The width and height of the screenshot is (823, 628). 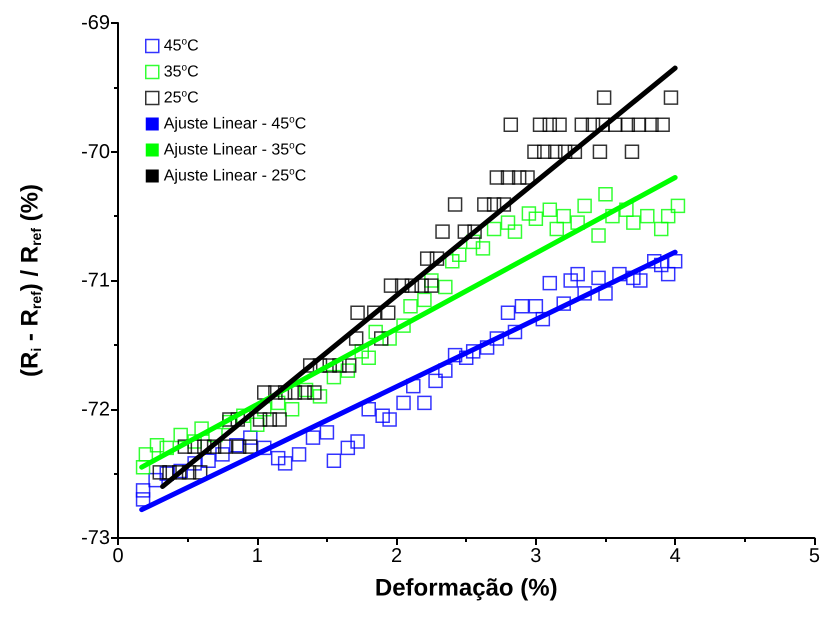 What do you see at coordinates (118, 556) in the screenshot?
I see `x-tick-label: 0` at bounding box center [118, 556].